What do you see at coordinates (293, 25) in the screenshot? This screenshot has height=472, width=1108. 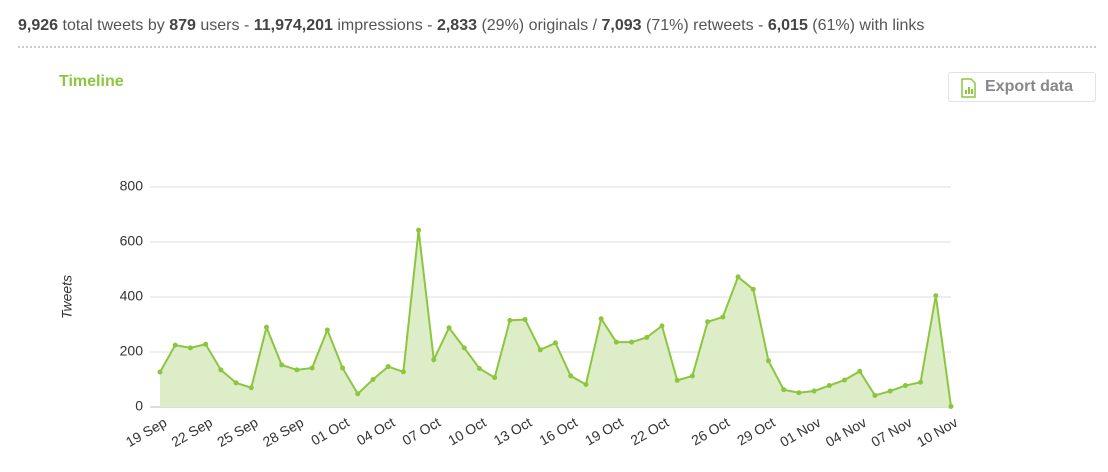 I see `summary-part: 11,974,201` at bounding box center [293, 25].